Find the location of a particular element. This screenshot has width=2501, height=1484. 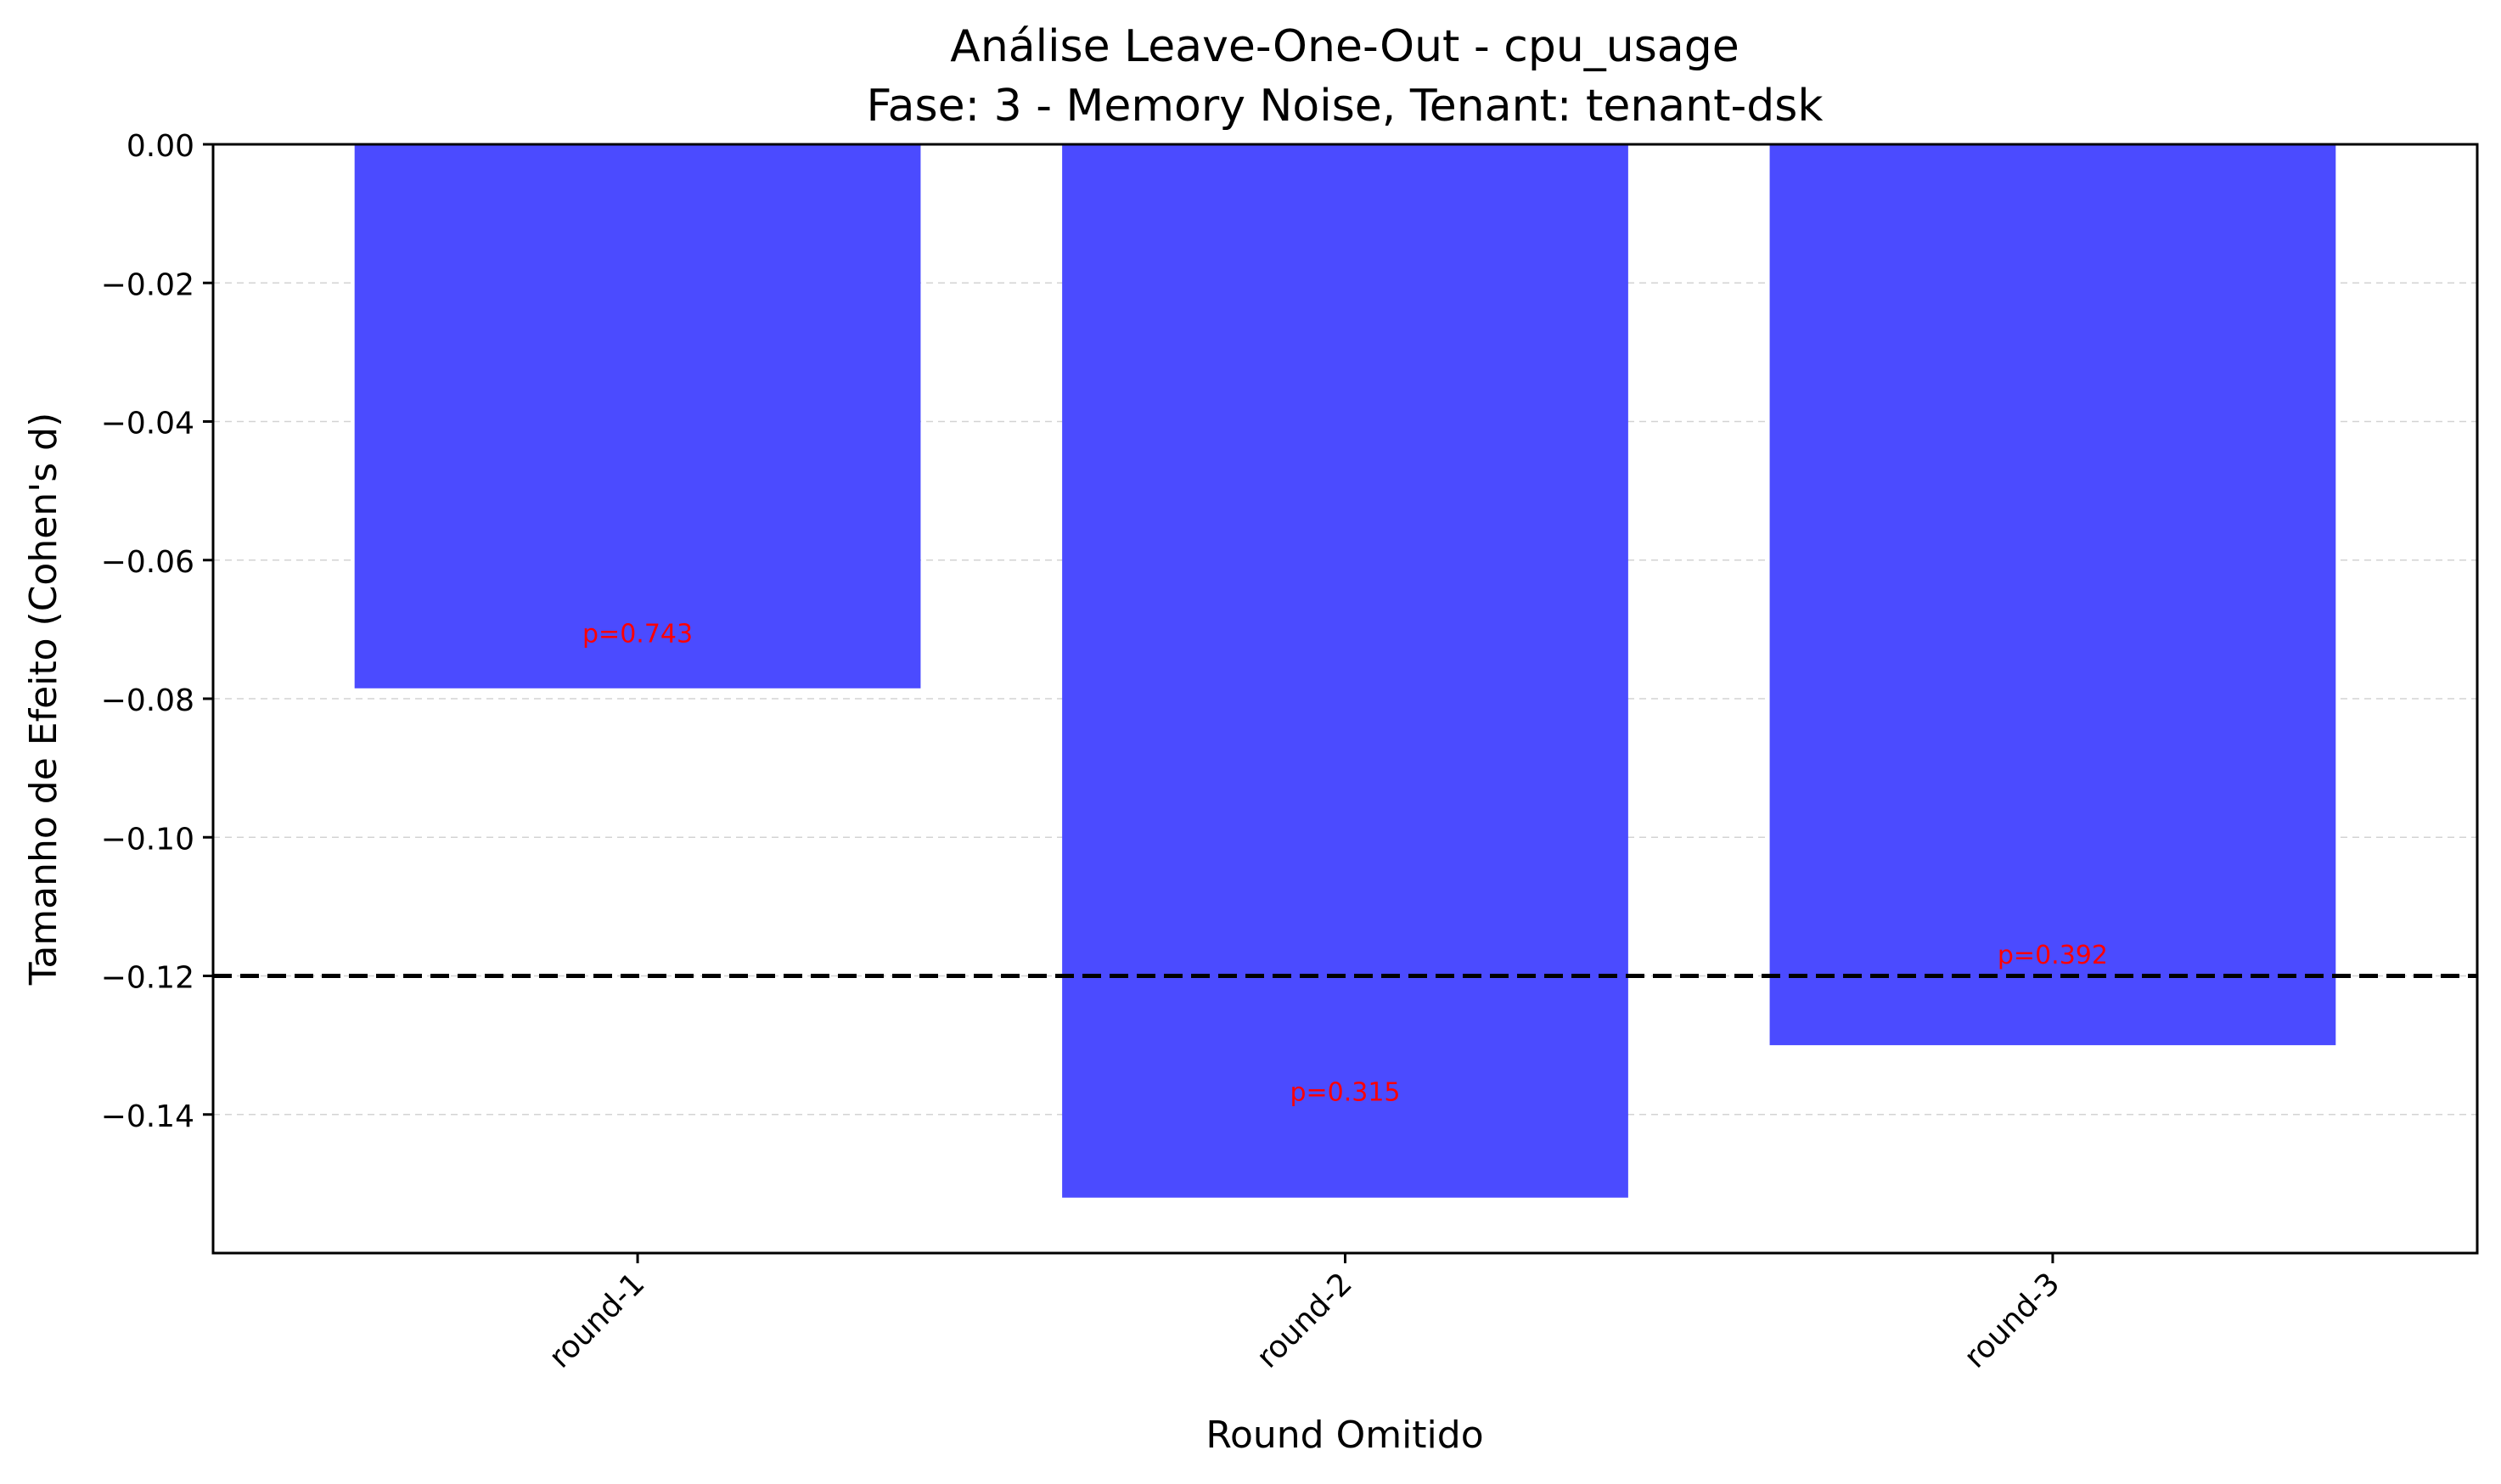

x-axis-label: Round Omitido is located at coordinates (1344, 1435).